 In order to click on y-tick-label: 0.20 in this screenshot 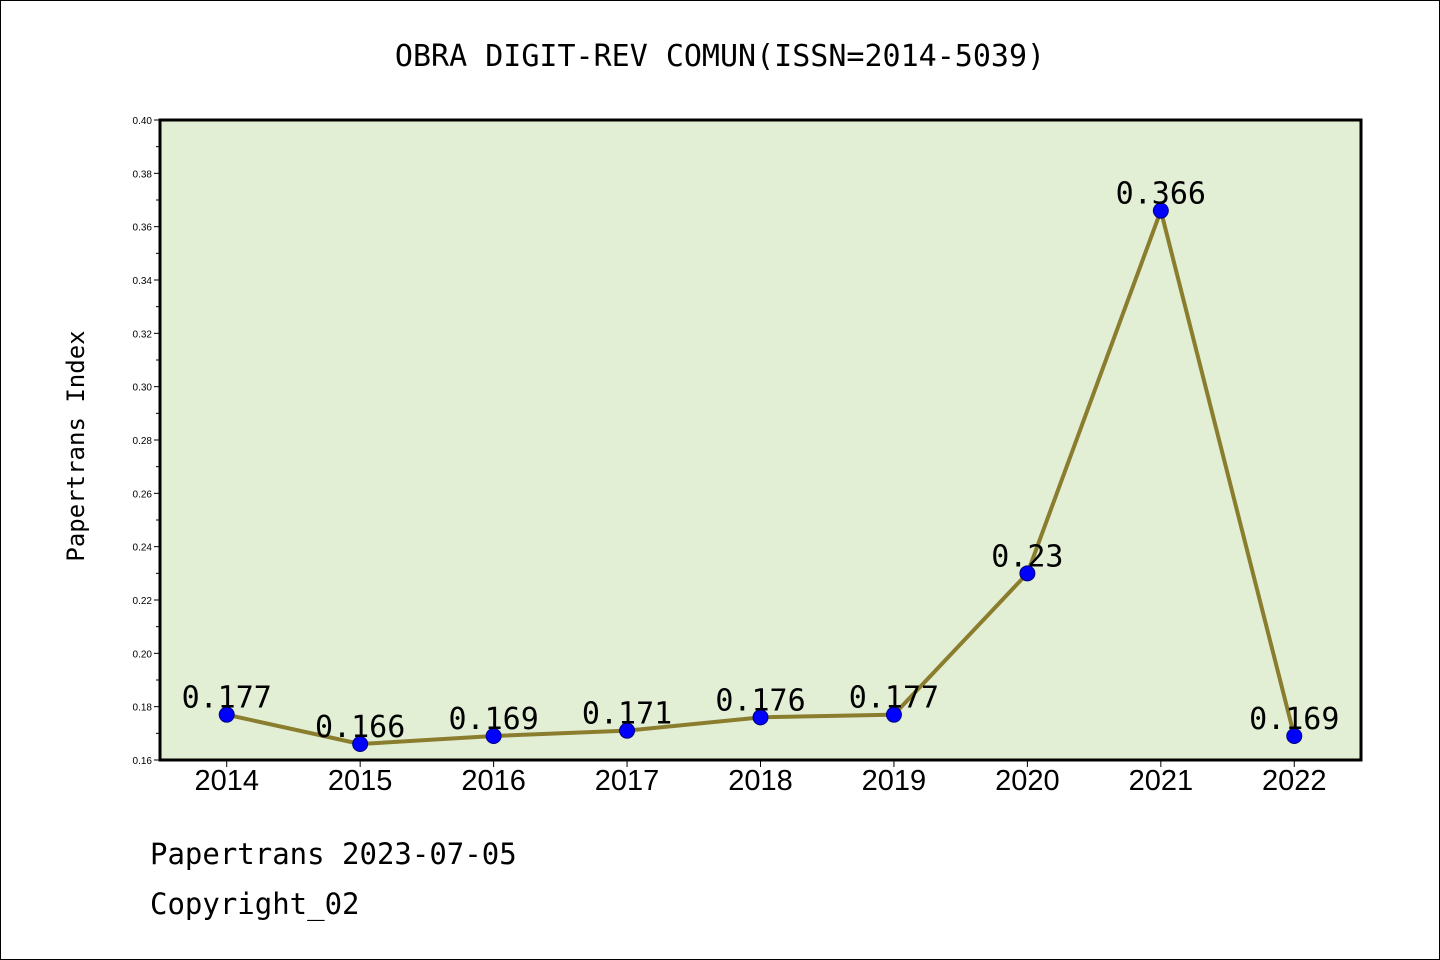, I will do `click(143, 654)`.